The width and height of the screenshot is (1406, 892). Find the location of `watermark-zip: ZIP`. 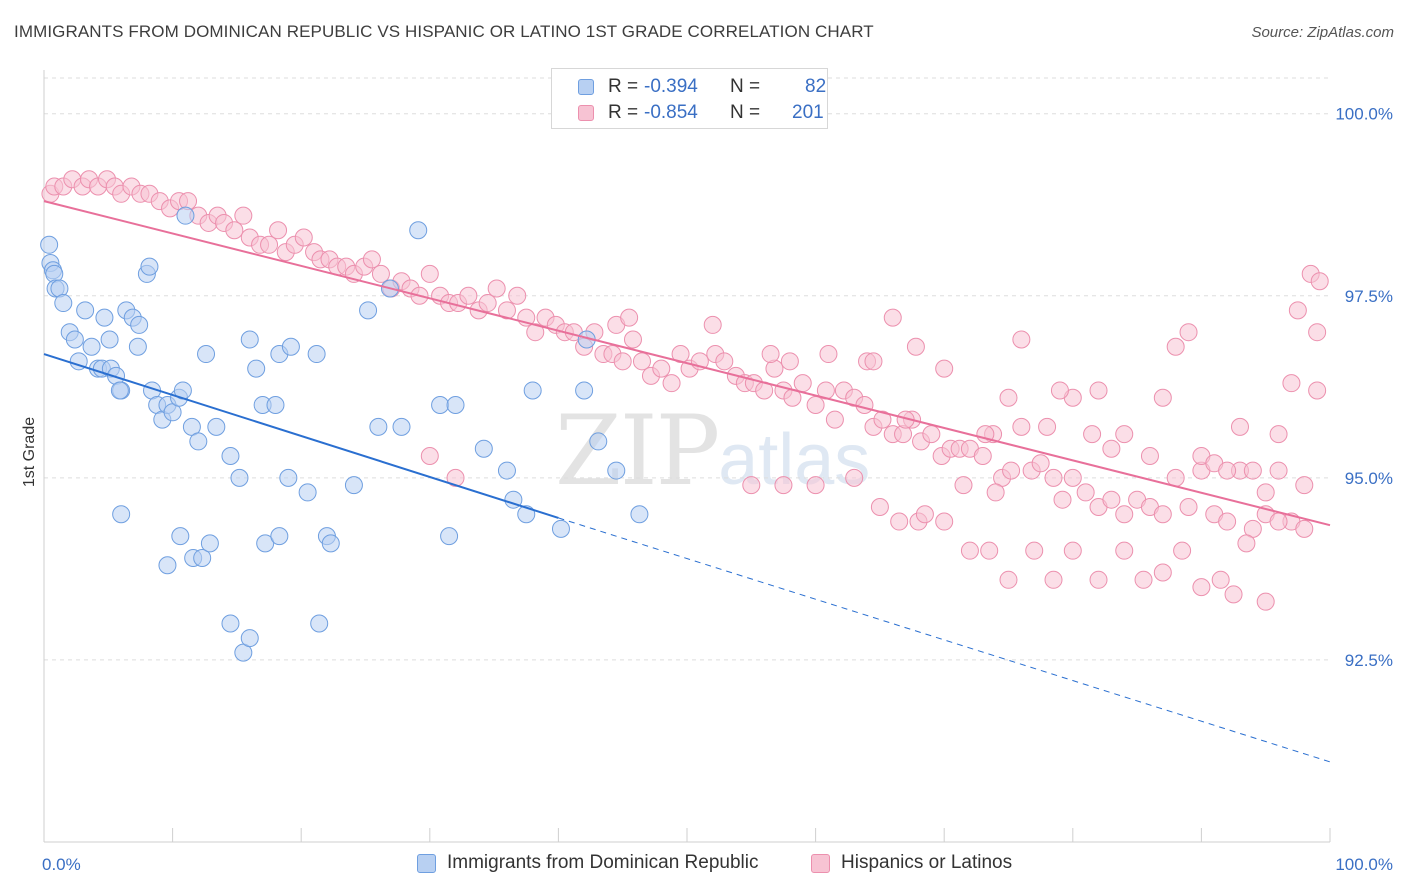

watermark-zip: ZIP is located at coordinates (637, 451).